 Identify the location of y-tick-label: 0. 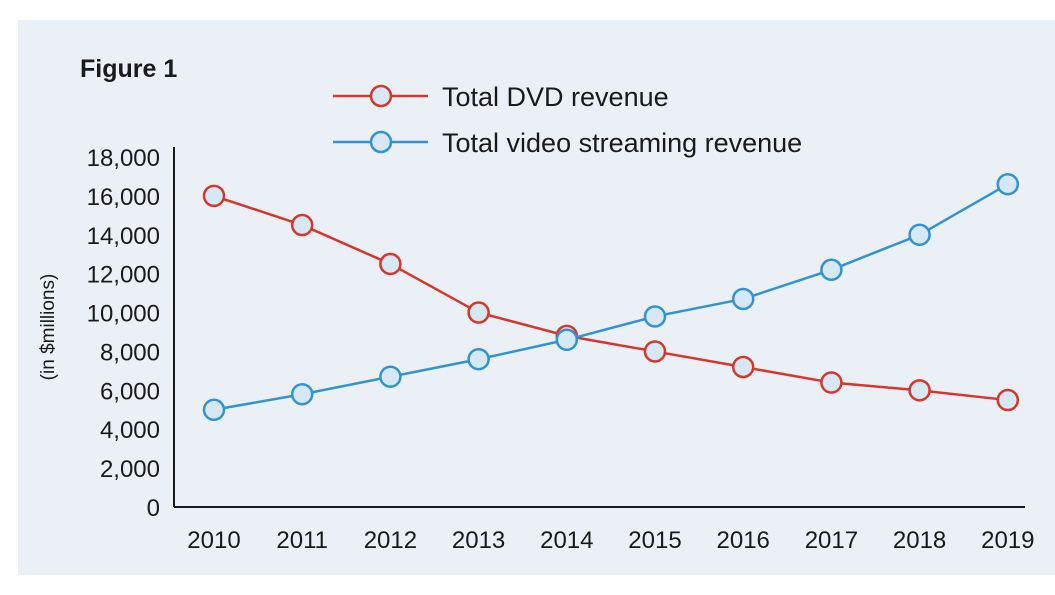
(153, 508).